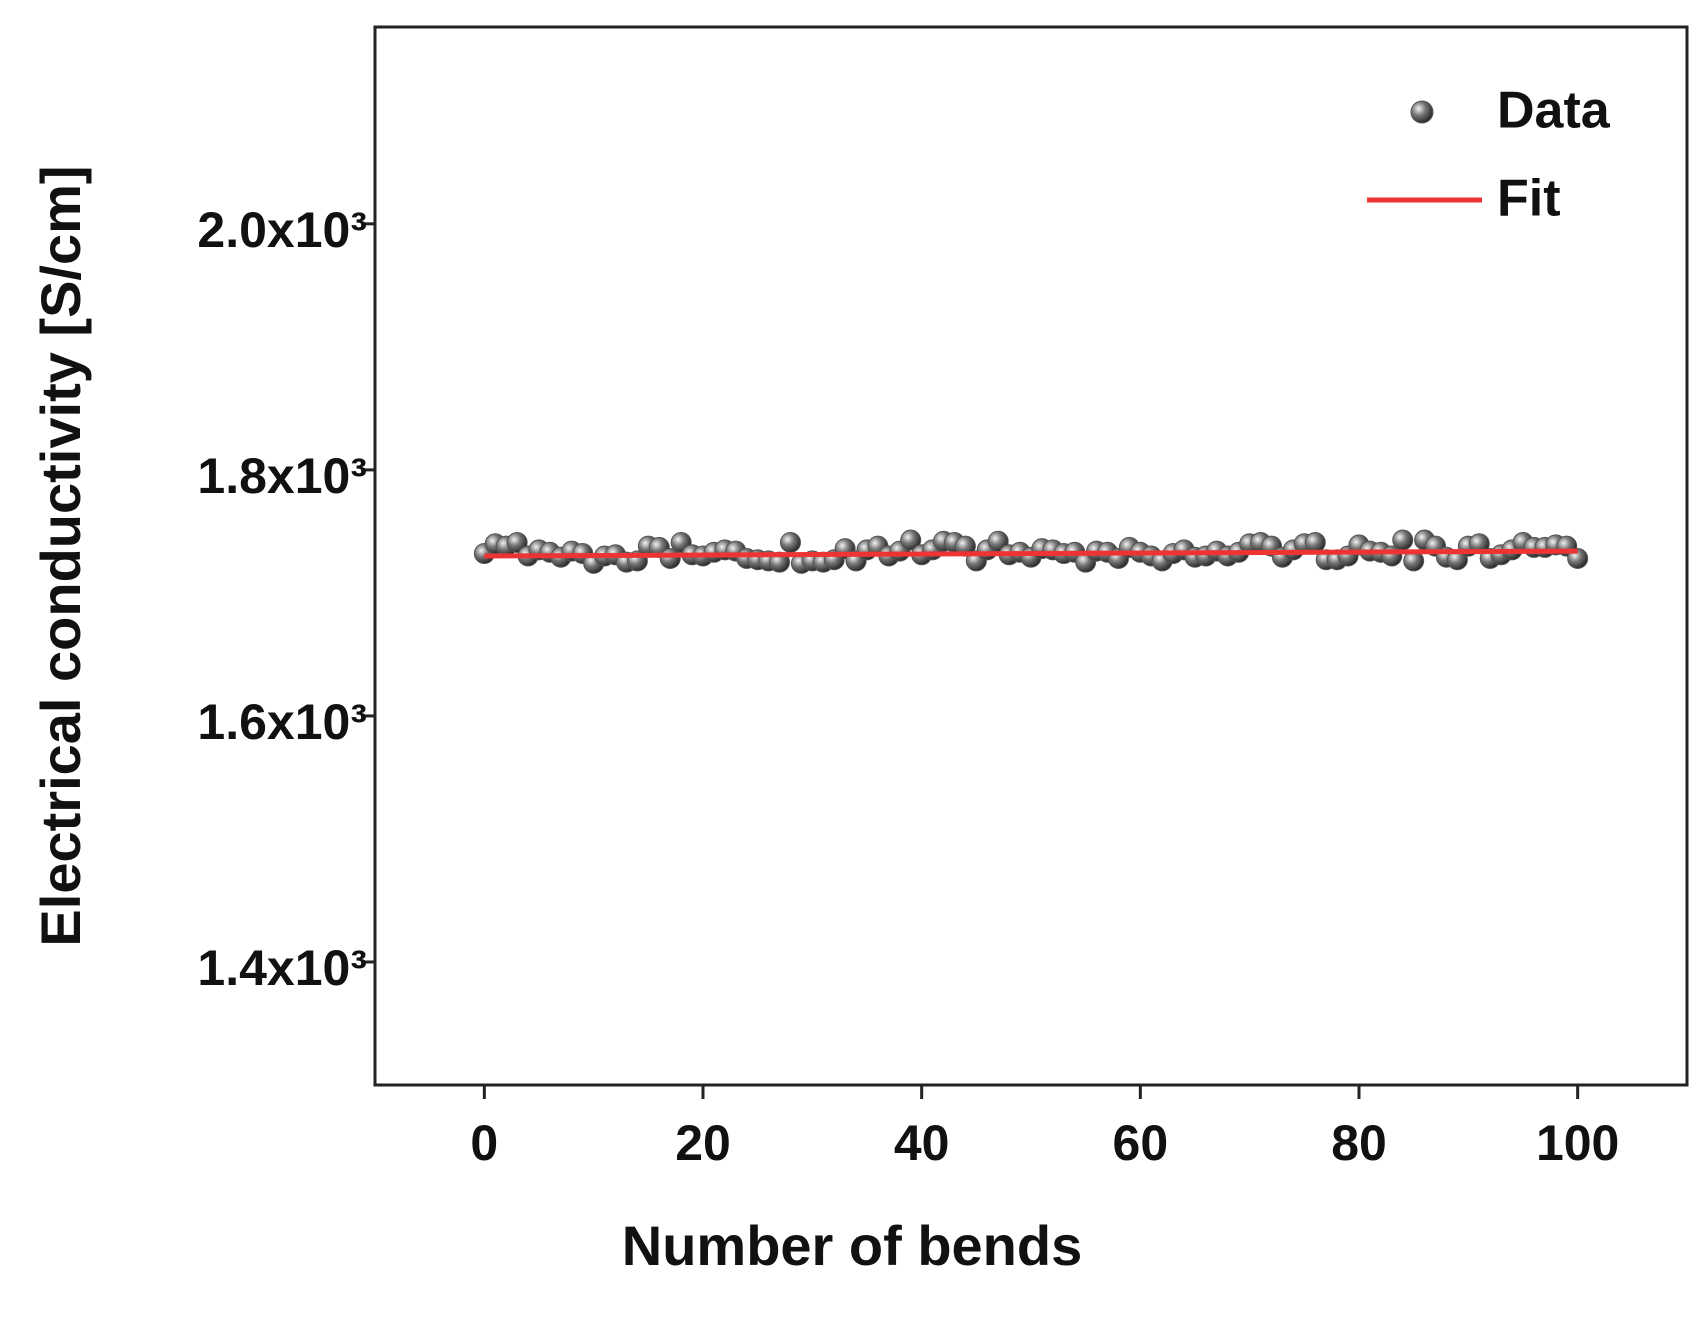 Image resolution: width=1704 pixels, height=1319 pixels. I want to click on y-tick-label: 2.0x10³, so click(282, 230).